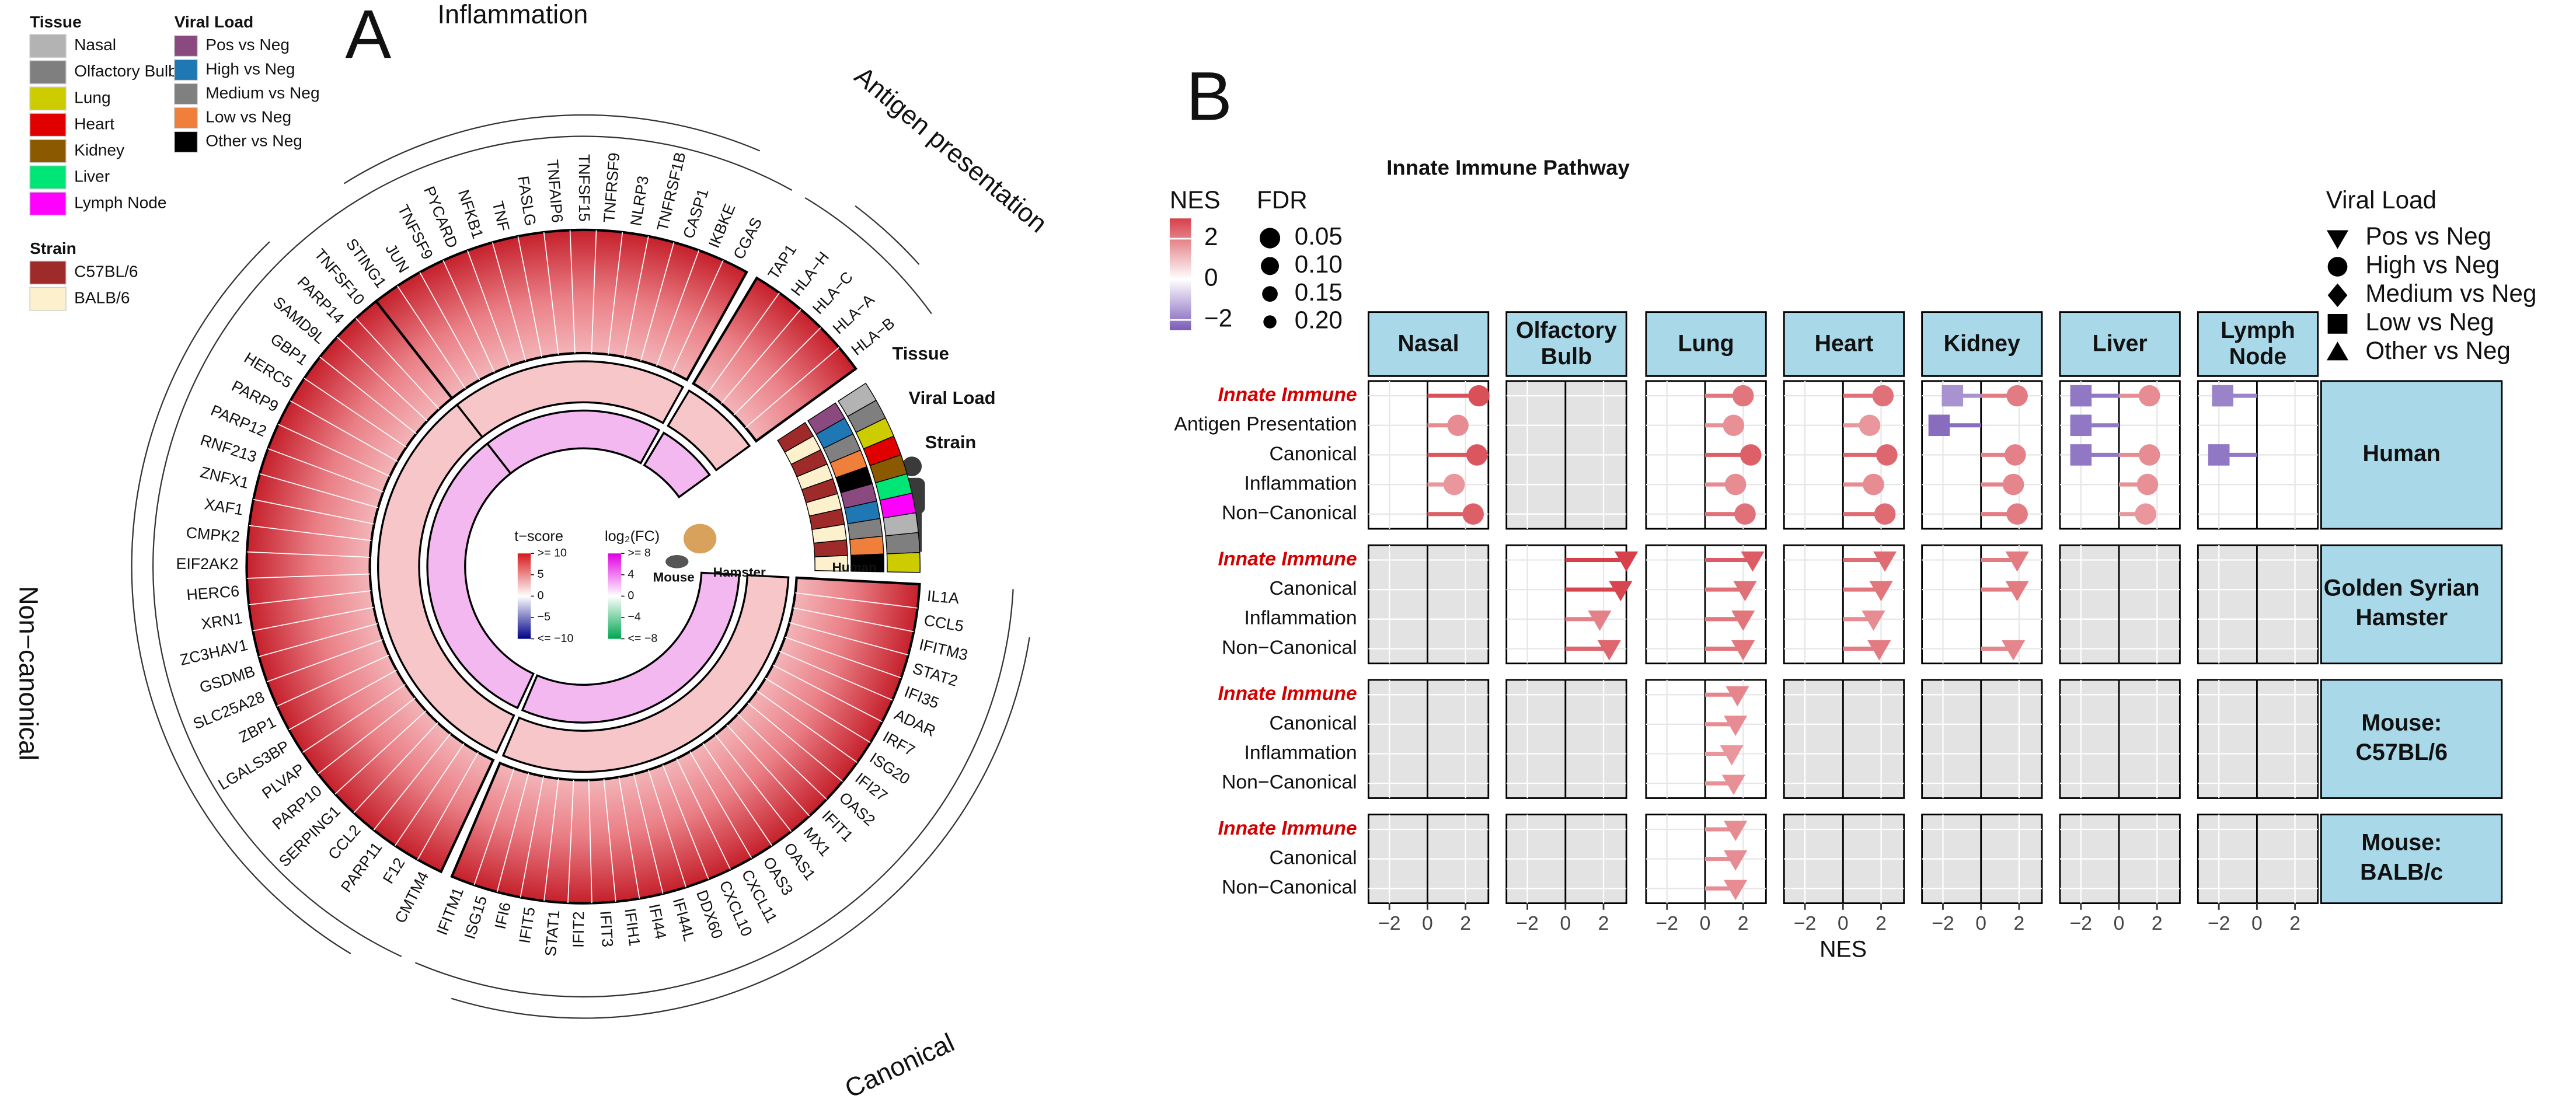 The image size is (2576, 1120). Describe the element at coordinates (944, 650) in the screenshot. I see `gene-label: IFITM3` at that location.